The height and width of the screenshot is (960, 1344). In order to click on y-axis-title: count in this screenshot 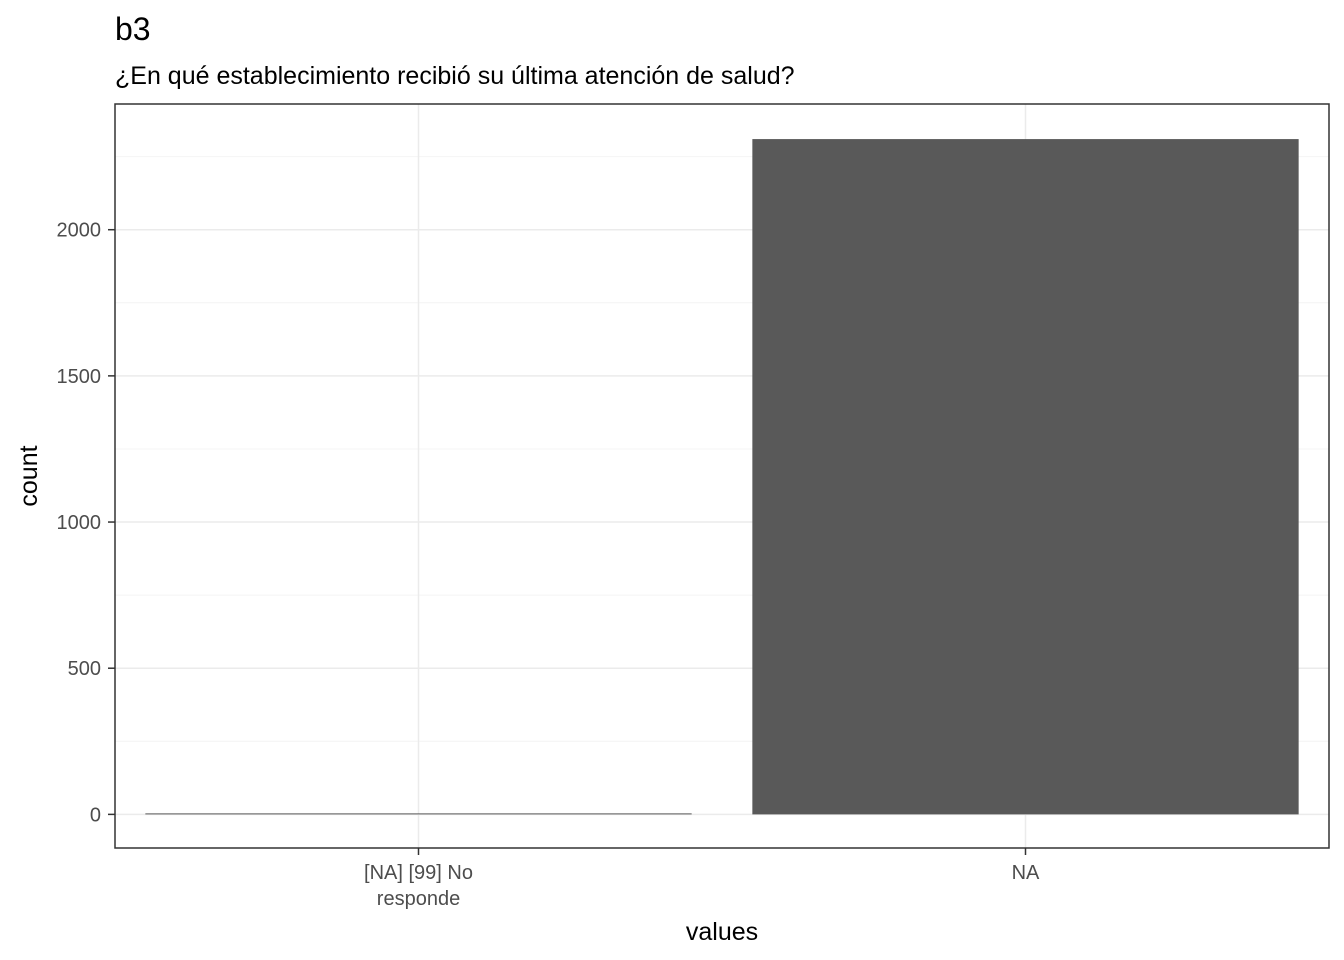, I will do `click(29, 475)`.